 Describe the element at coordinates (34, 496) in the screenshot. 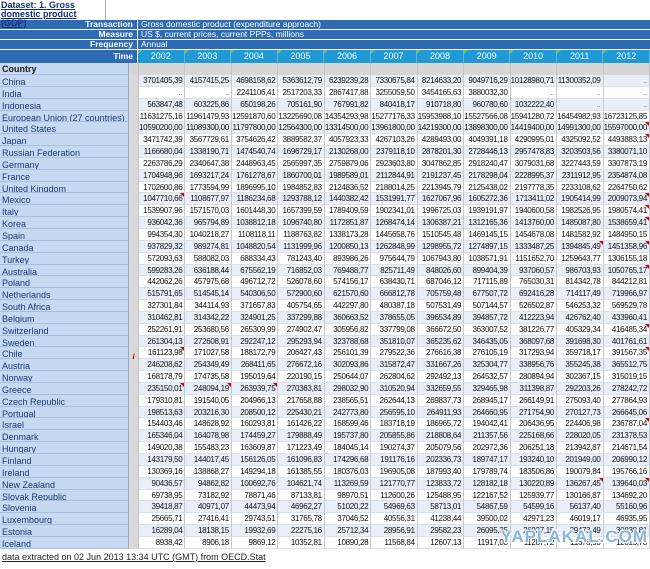

I see `country-link: Slovak Republic` at that location.